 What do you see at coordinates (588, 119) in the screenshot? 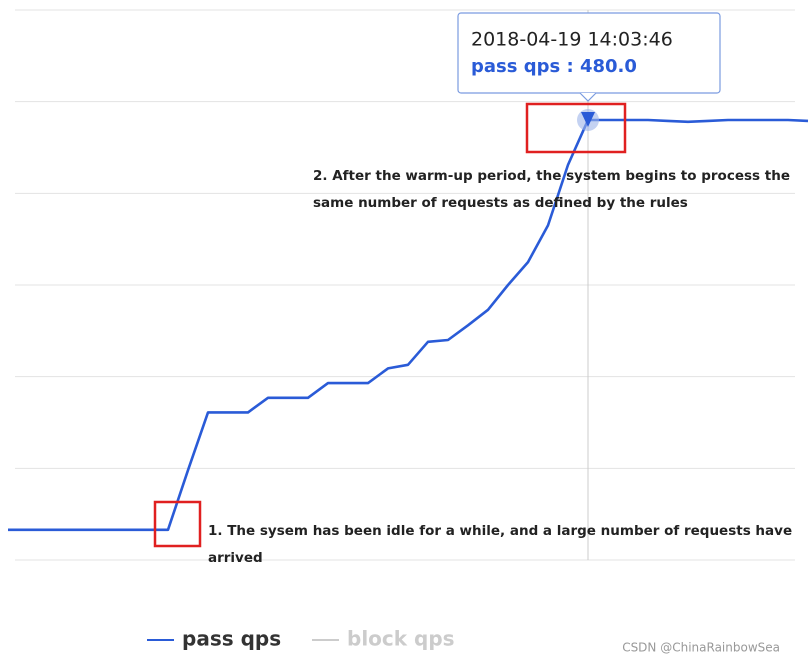
I see `point-marker` at bounding box center [588, 119].